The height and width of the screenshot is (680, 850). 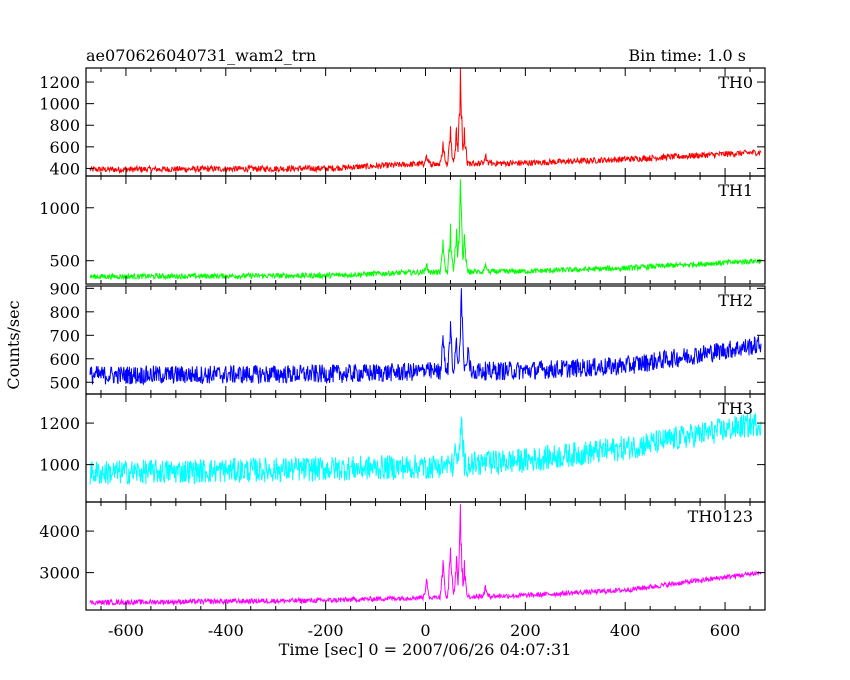 What do you see at coordinates (725, 630) in the screenshot?
I see `x-tick-label: 600` at bounding box center [725, 630].